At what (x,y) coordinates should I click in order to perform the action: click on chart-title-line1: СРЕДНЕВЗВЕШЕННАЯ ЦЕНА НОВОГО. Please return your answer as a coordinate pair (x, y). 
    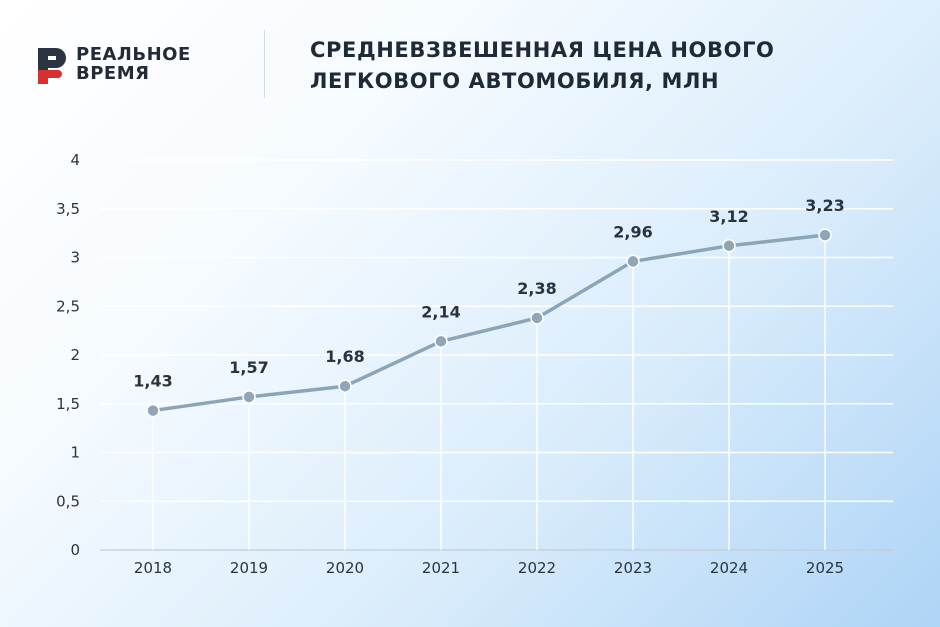
    Looking at the image, I should click on (542, 50).